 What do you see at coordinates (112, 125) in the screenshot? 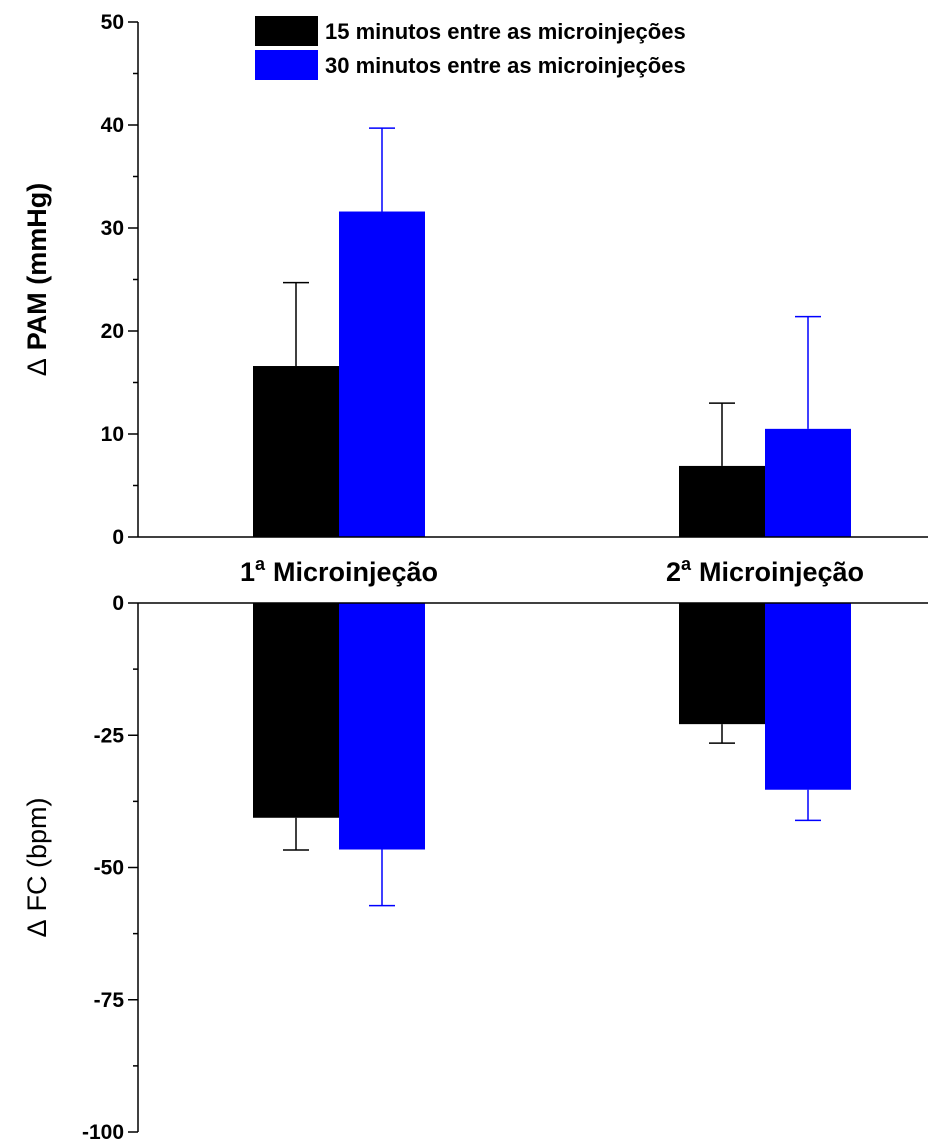
I see `top-y-tick-label: 40` at bounding box center [112, 125].